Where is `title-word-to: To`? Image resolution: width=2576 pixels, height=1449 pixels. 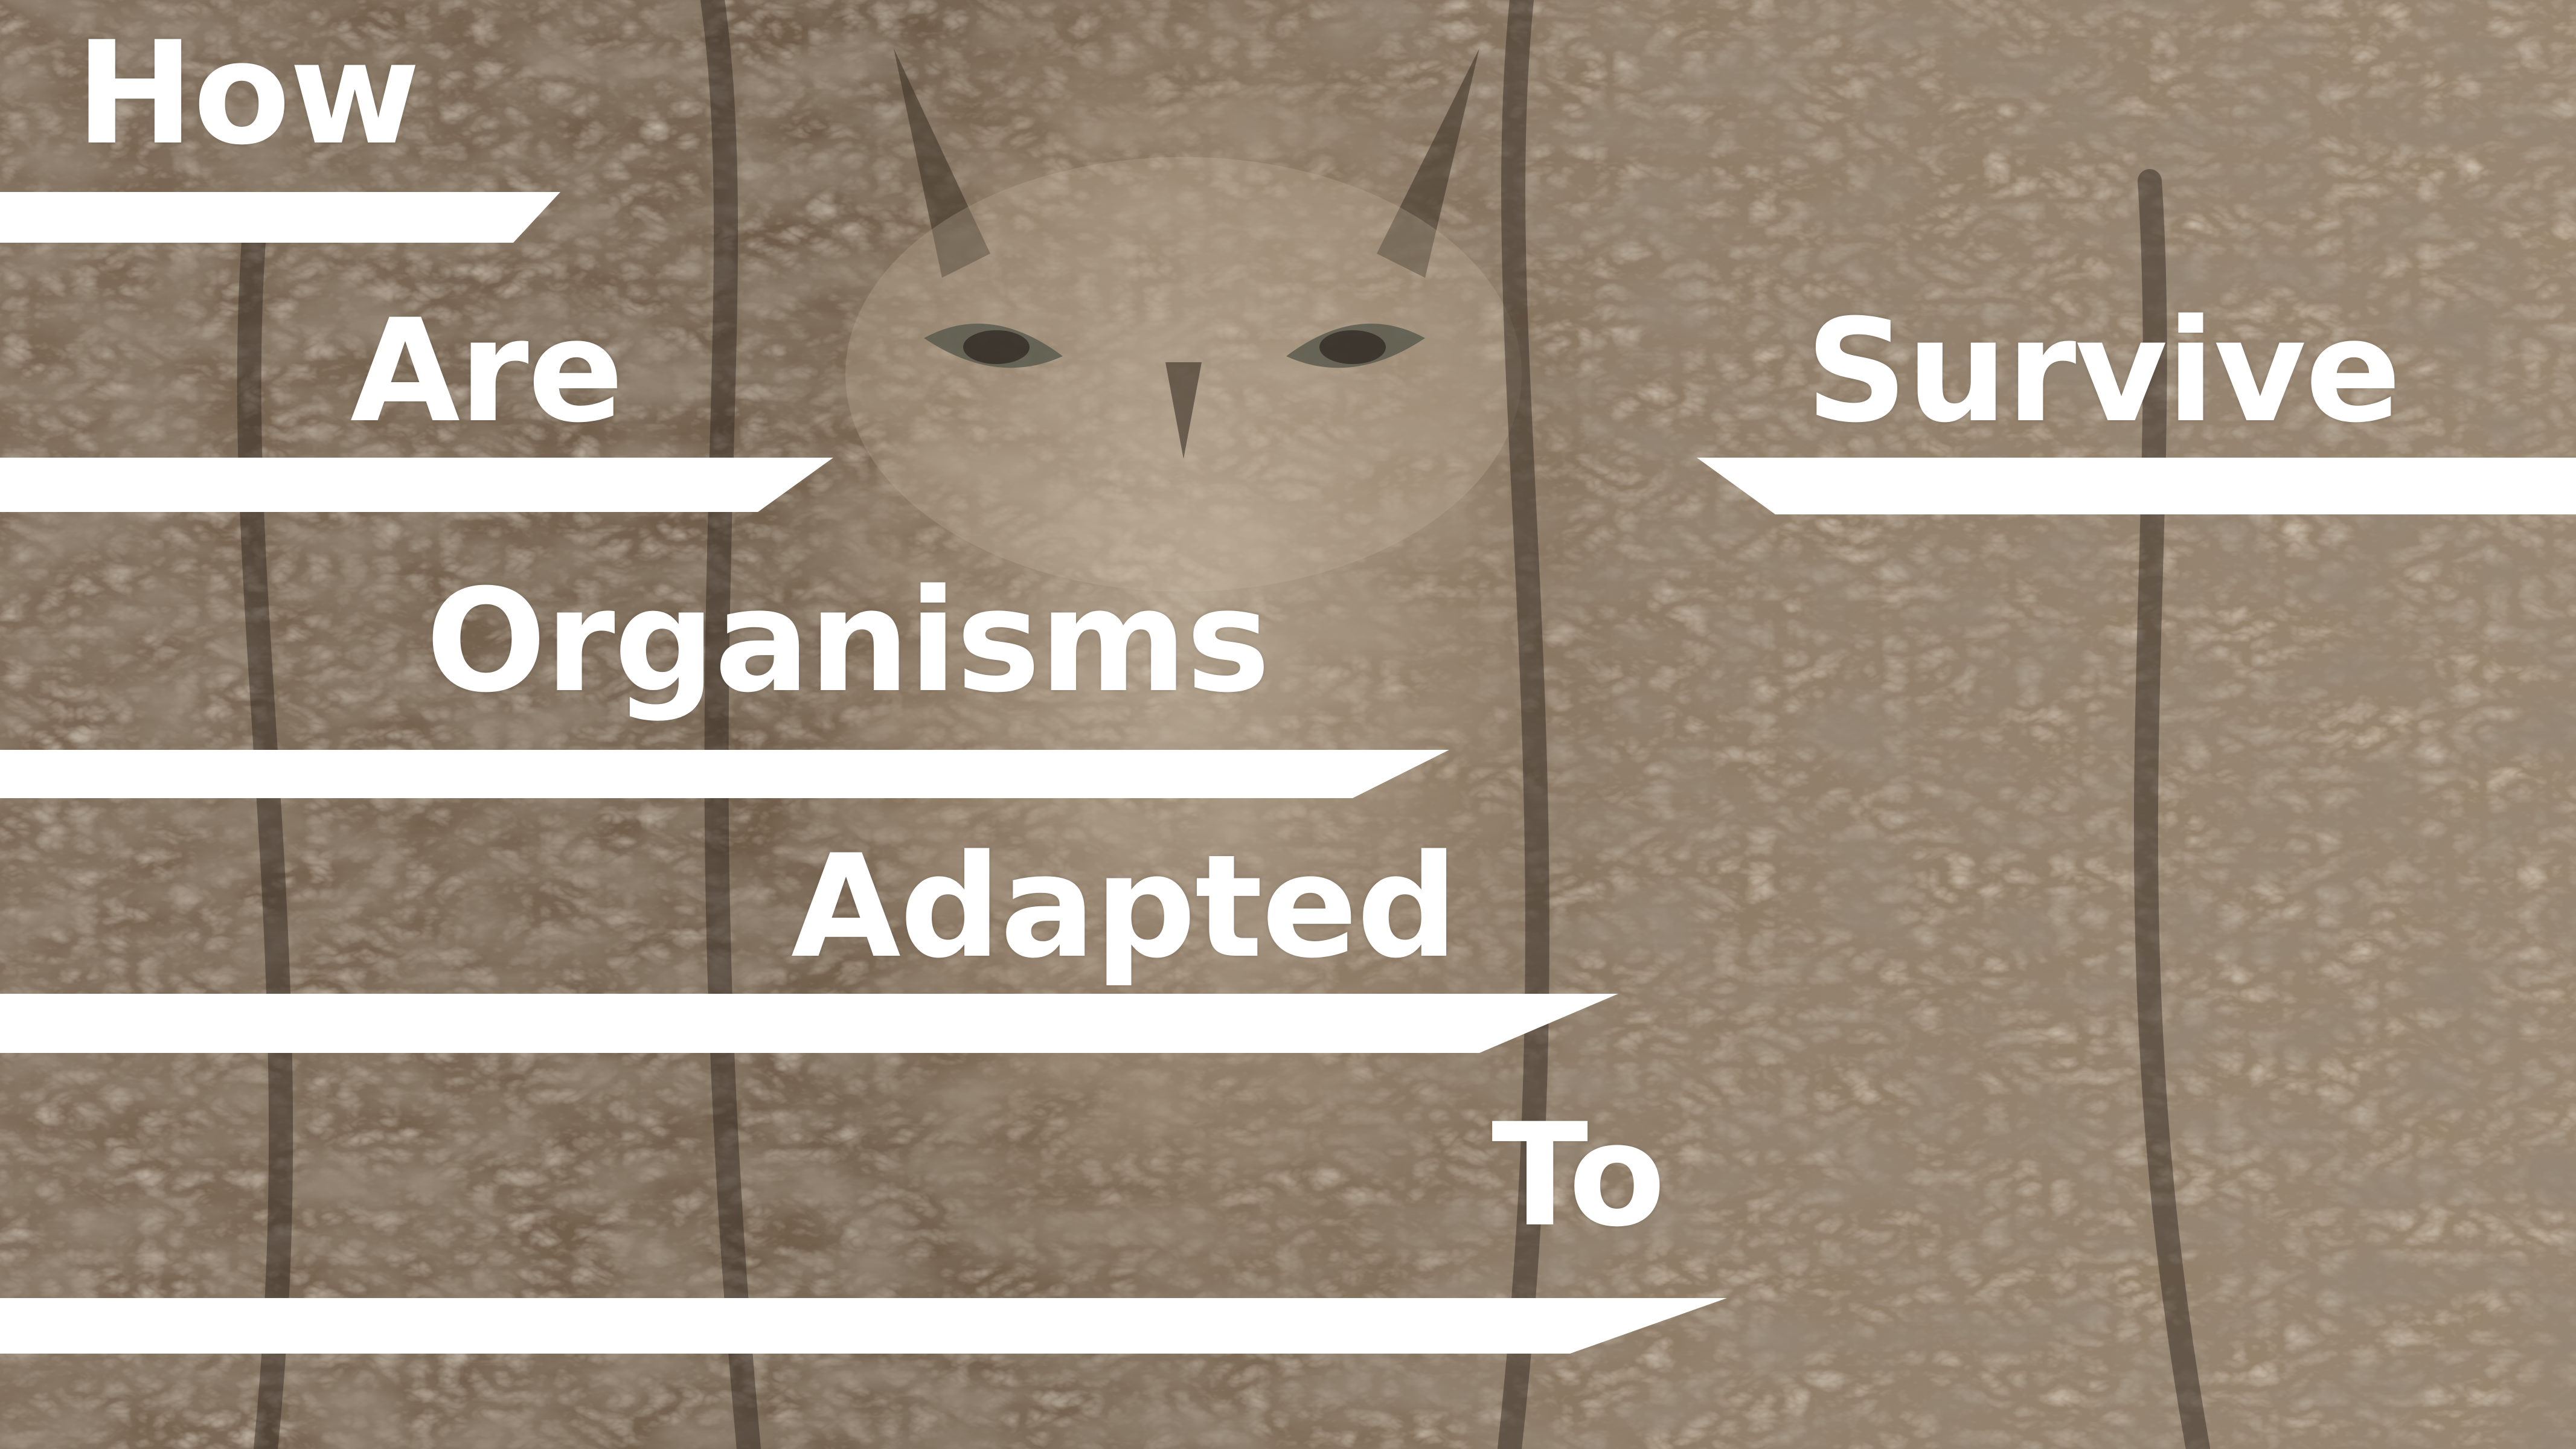 title-word-to: To is located at coordinates (1578, 1175).